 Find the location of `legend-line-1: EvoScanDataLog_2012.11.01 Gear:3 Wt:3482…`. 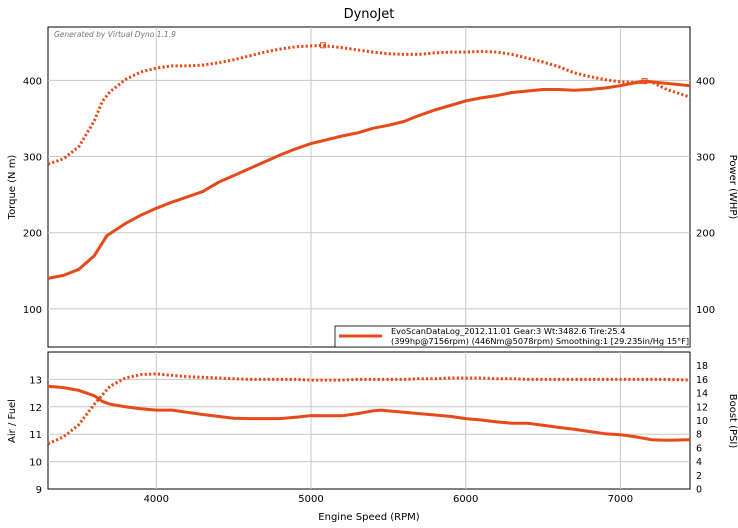

legend-line-1: EvoScanDataLog_2012.11.01 Gear:3 Wt:3482… is located at coordinates (508, 331).